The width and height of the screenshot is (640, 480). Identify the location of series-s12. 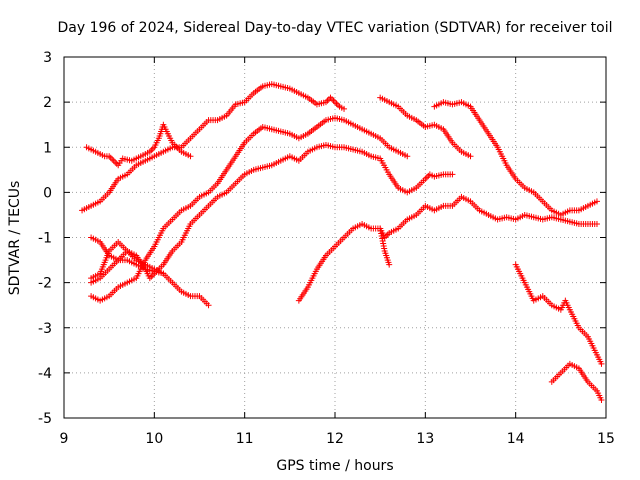
(576, 381).